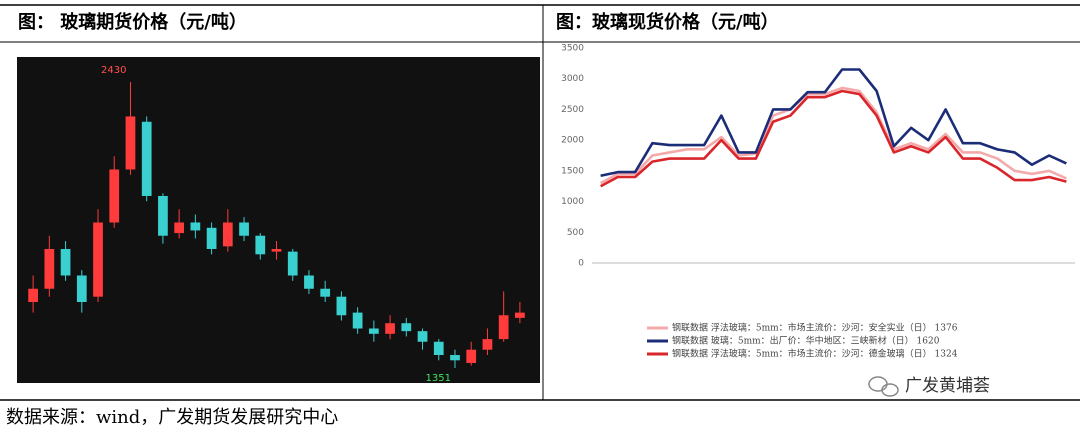 The image size is (1080, 434). Describe the element at coordinates (667, 22) in the screenshot. I see `right-title: 图：玻璃现货价格（元/吨）` at that location.